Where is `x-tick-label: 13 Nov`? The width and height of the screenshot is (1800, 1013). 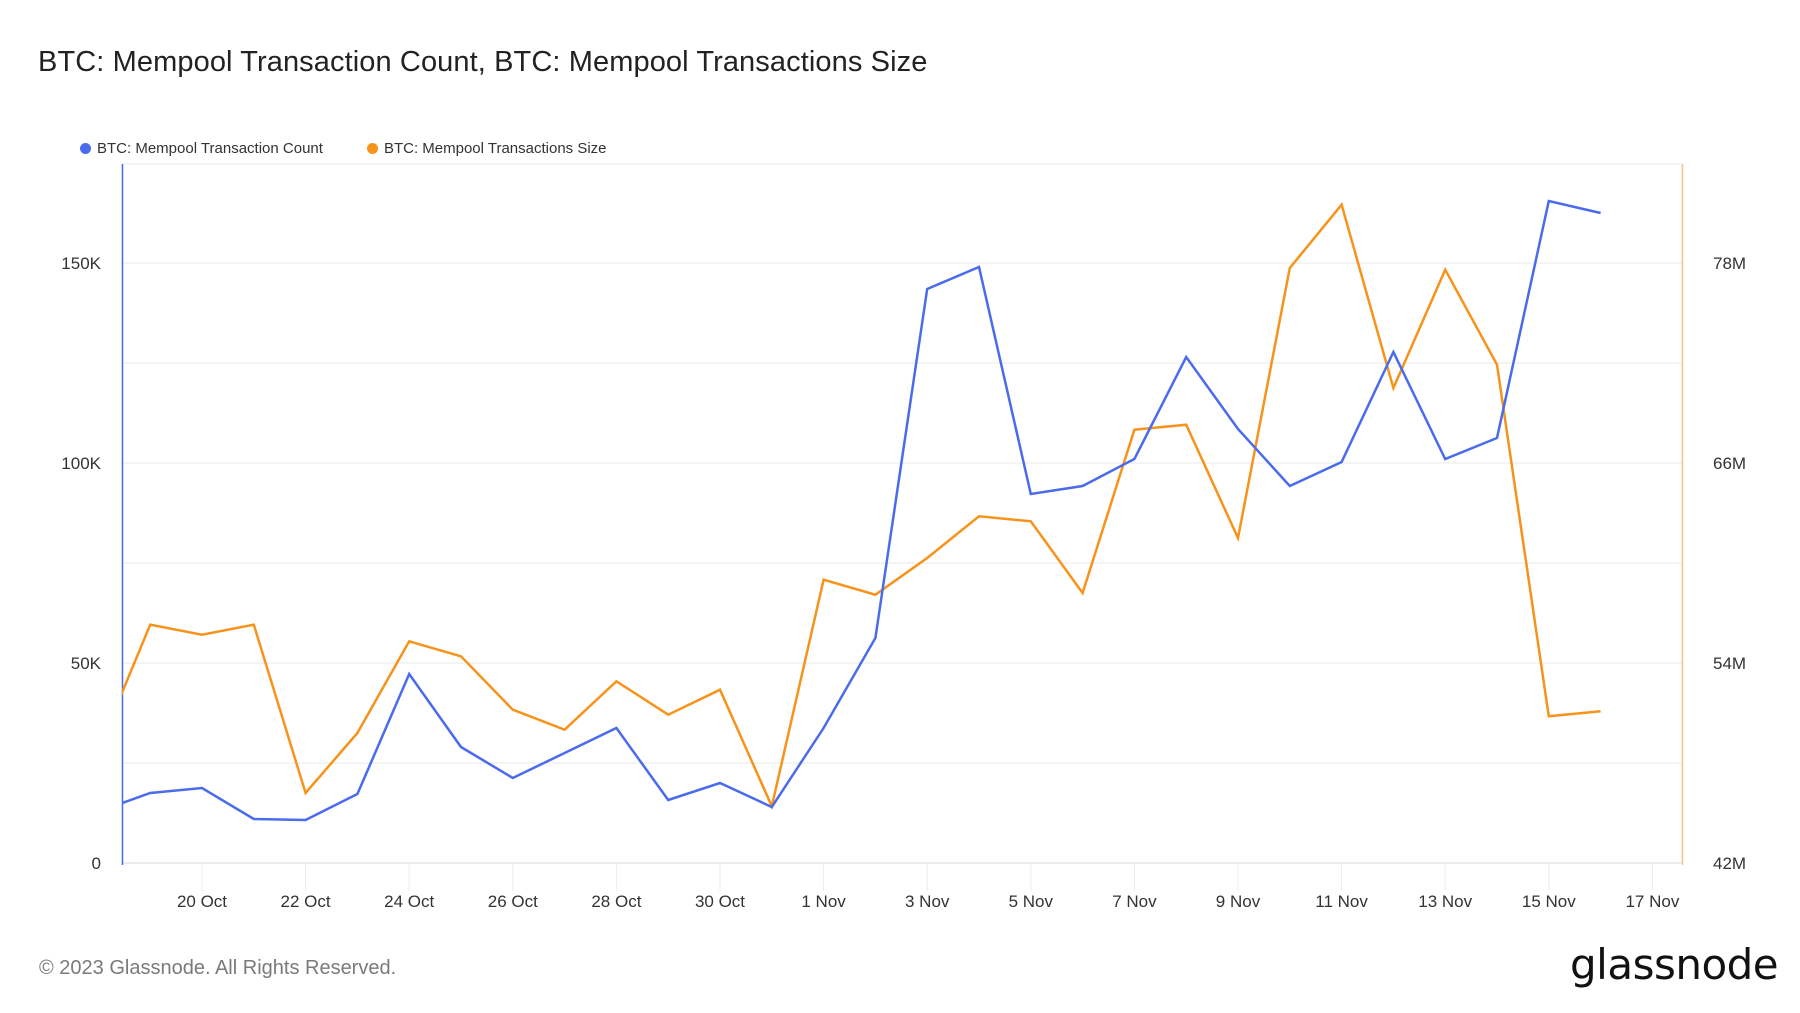
x-tick-label: 13 Nov is located at coordinates (1445, 901).